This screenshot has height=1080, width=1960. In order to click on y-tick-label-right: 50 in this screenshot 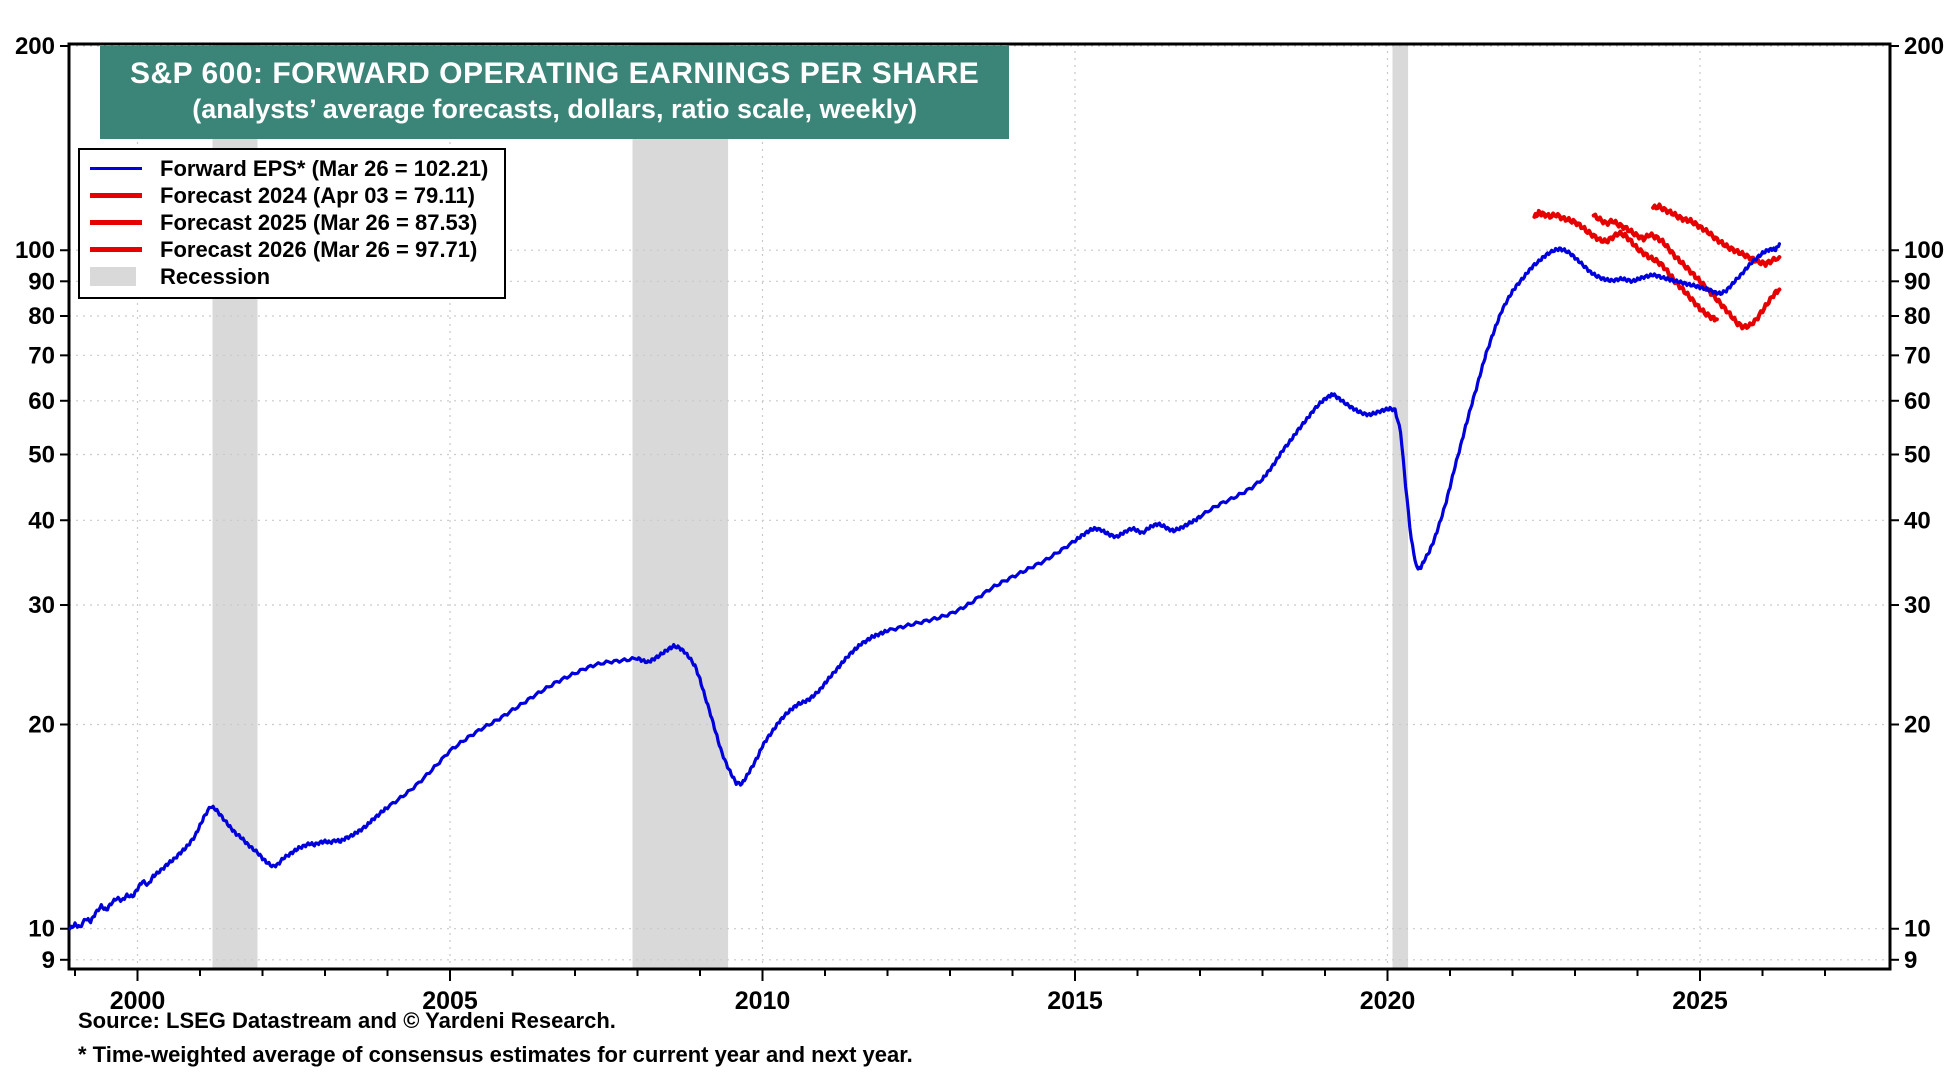, I will do `click(1917, 454)`.